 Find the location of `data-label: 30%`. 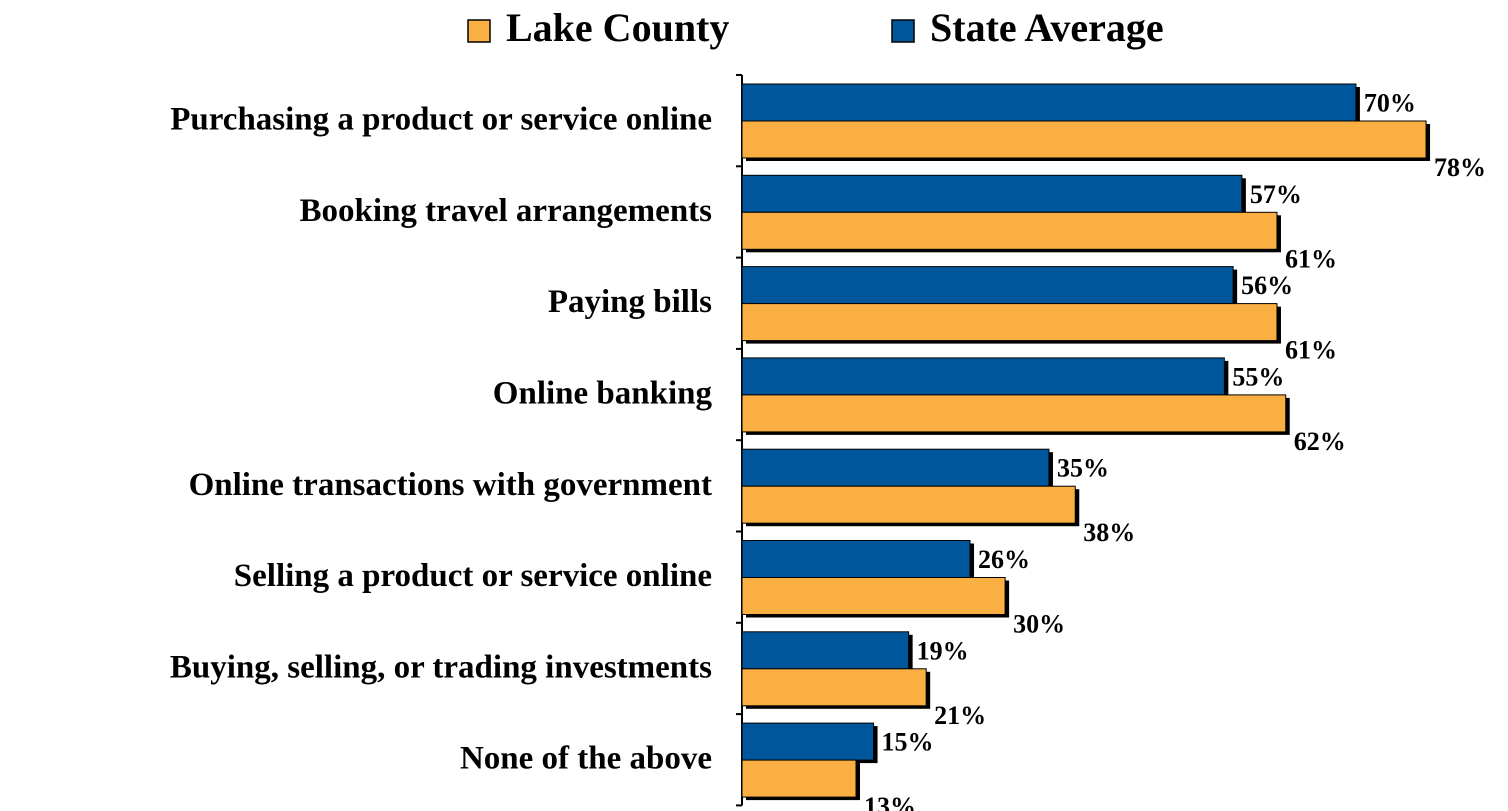

data-label: 30% is located at coordinates (1039, 623).